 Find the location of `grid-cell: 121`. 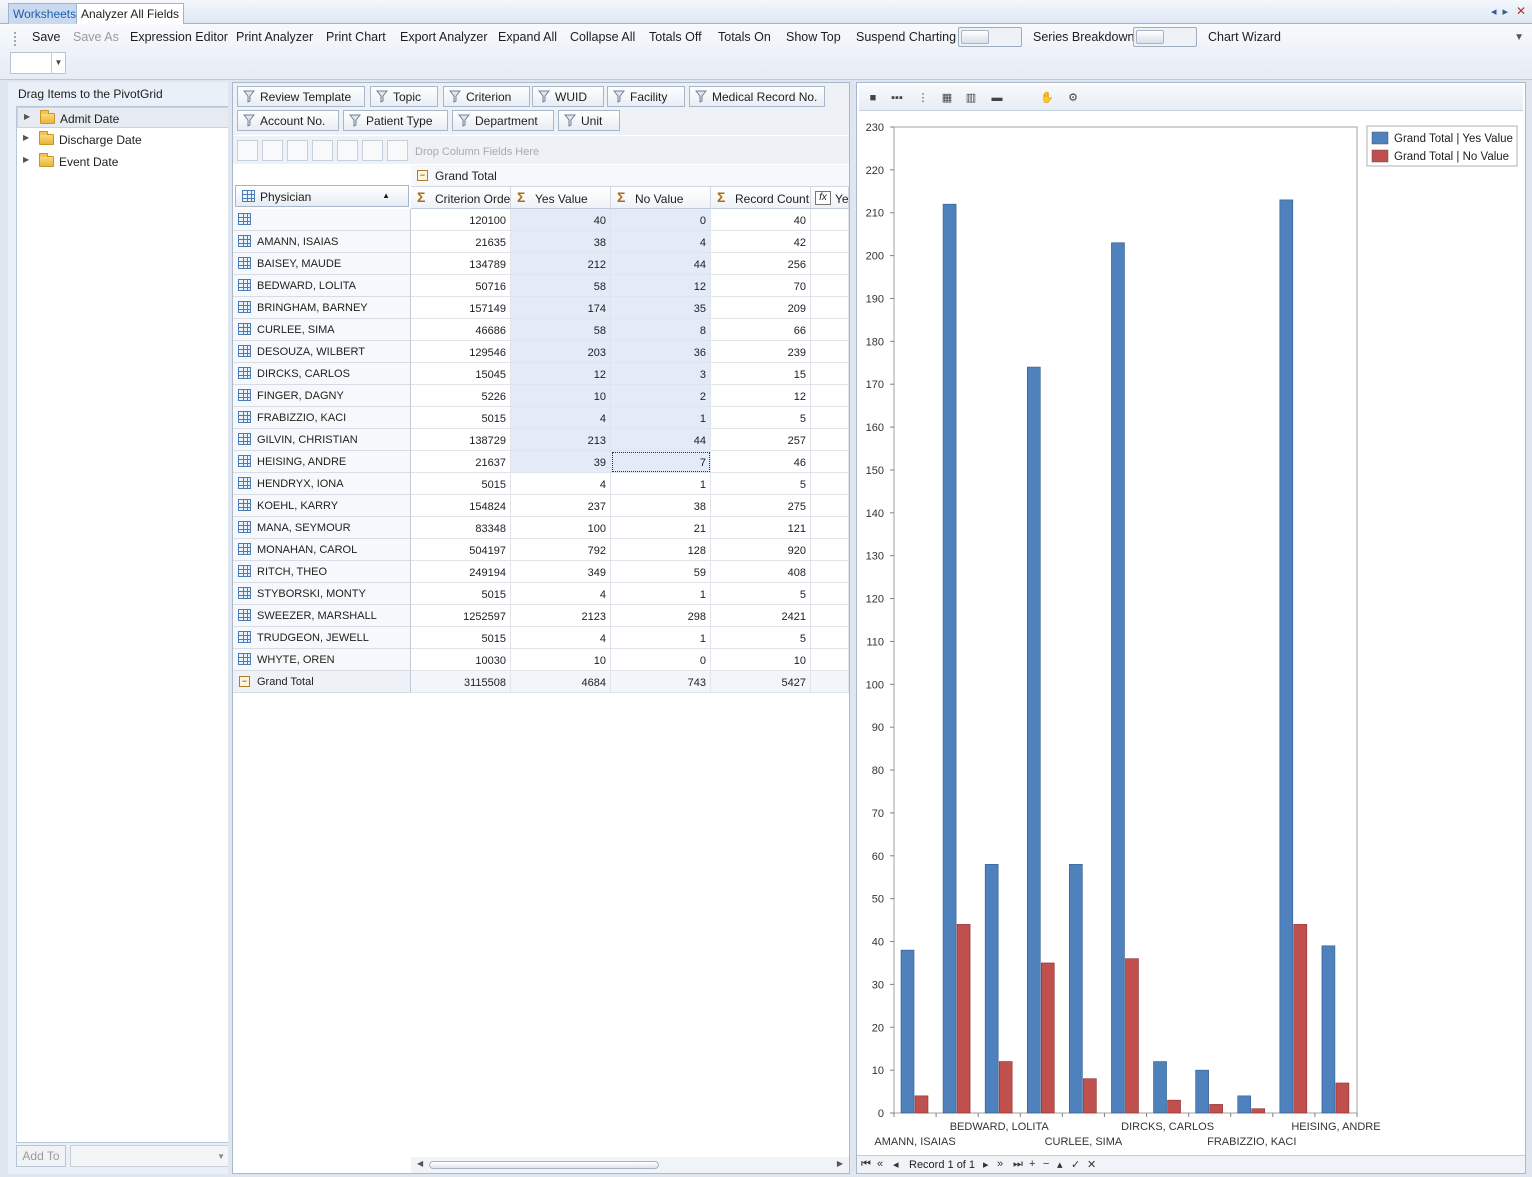

grid-cell: 121 is located at coordinates (761, 528).